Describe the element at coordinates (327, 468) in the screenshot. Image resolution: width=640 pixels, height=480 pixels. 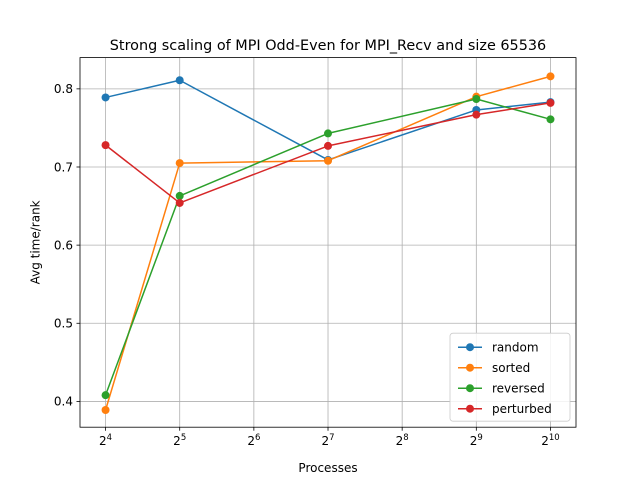
I see `x-axis-title: Processes` at that location.